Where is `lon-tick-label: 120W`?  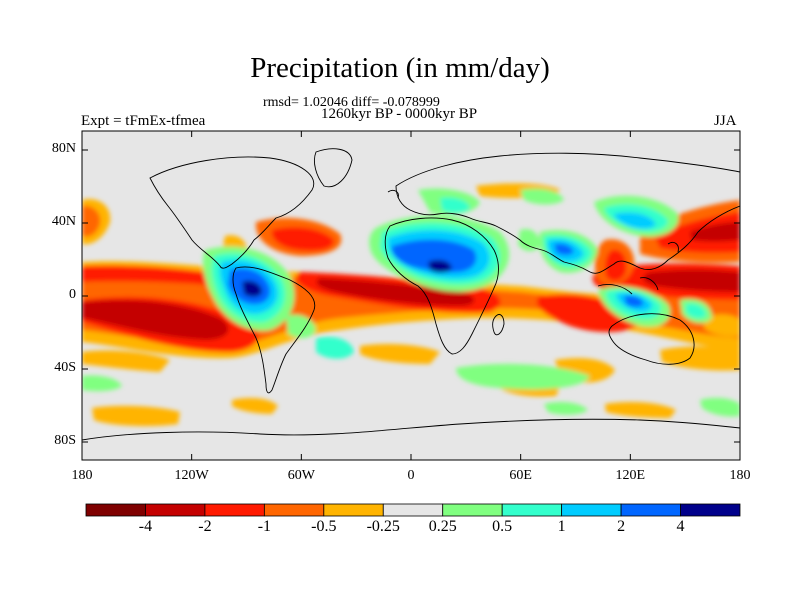
lon-tick-label: 120W is located at coordinates (191, 475).